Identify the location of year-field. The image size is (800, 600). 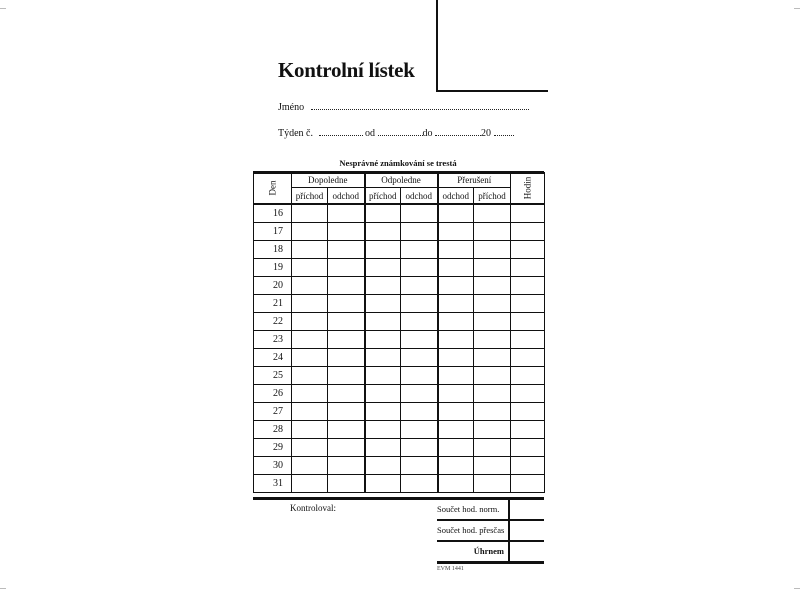
(503, 131).